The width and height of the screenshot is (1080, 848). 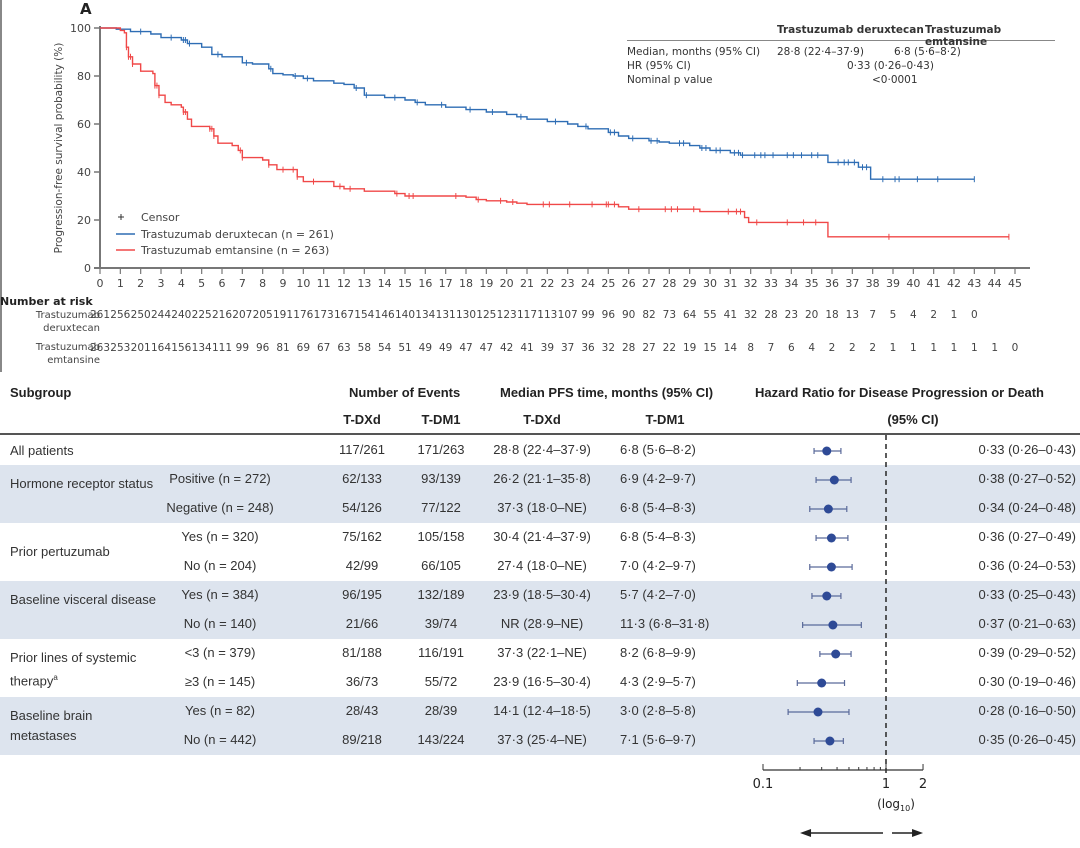 I want to click on median-tdm1: 7·0 (4·2–9·7), so click(x=658, y=565).